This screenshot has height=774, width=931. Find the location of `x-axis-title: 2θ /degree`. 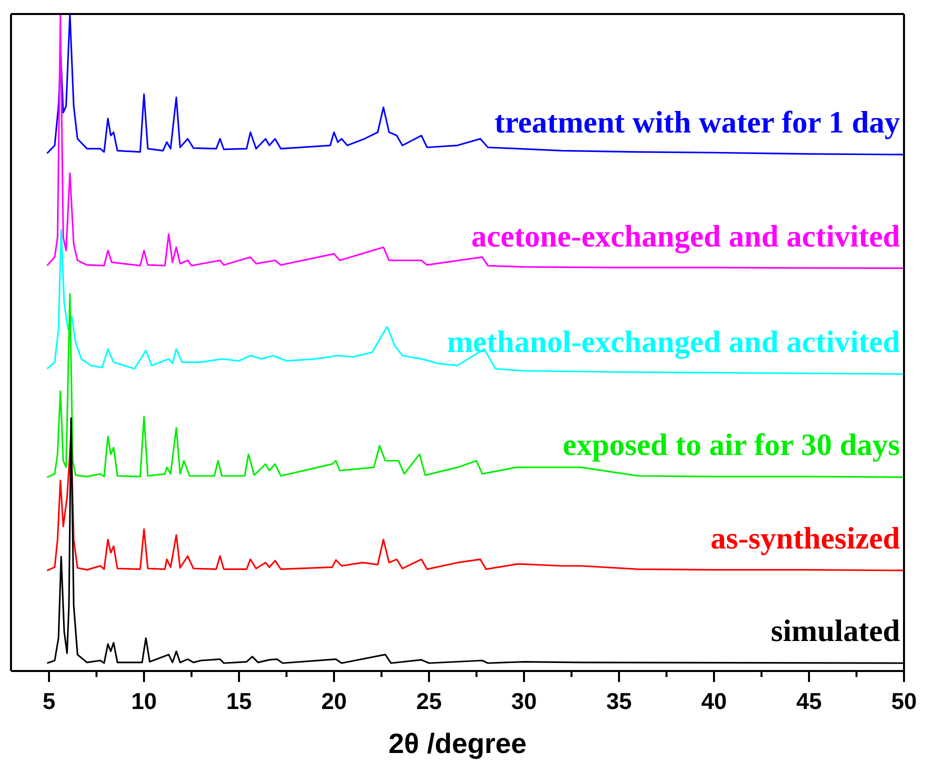

x-axis-title: 2θ /degree is located at coordinates (457, 743).